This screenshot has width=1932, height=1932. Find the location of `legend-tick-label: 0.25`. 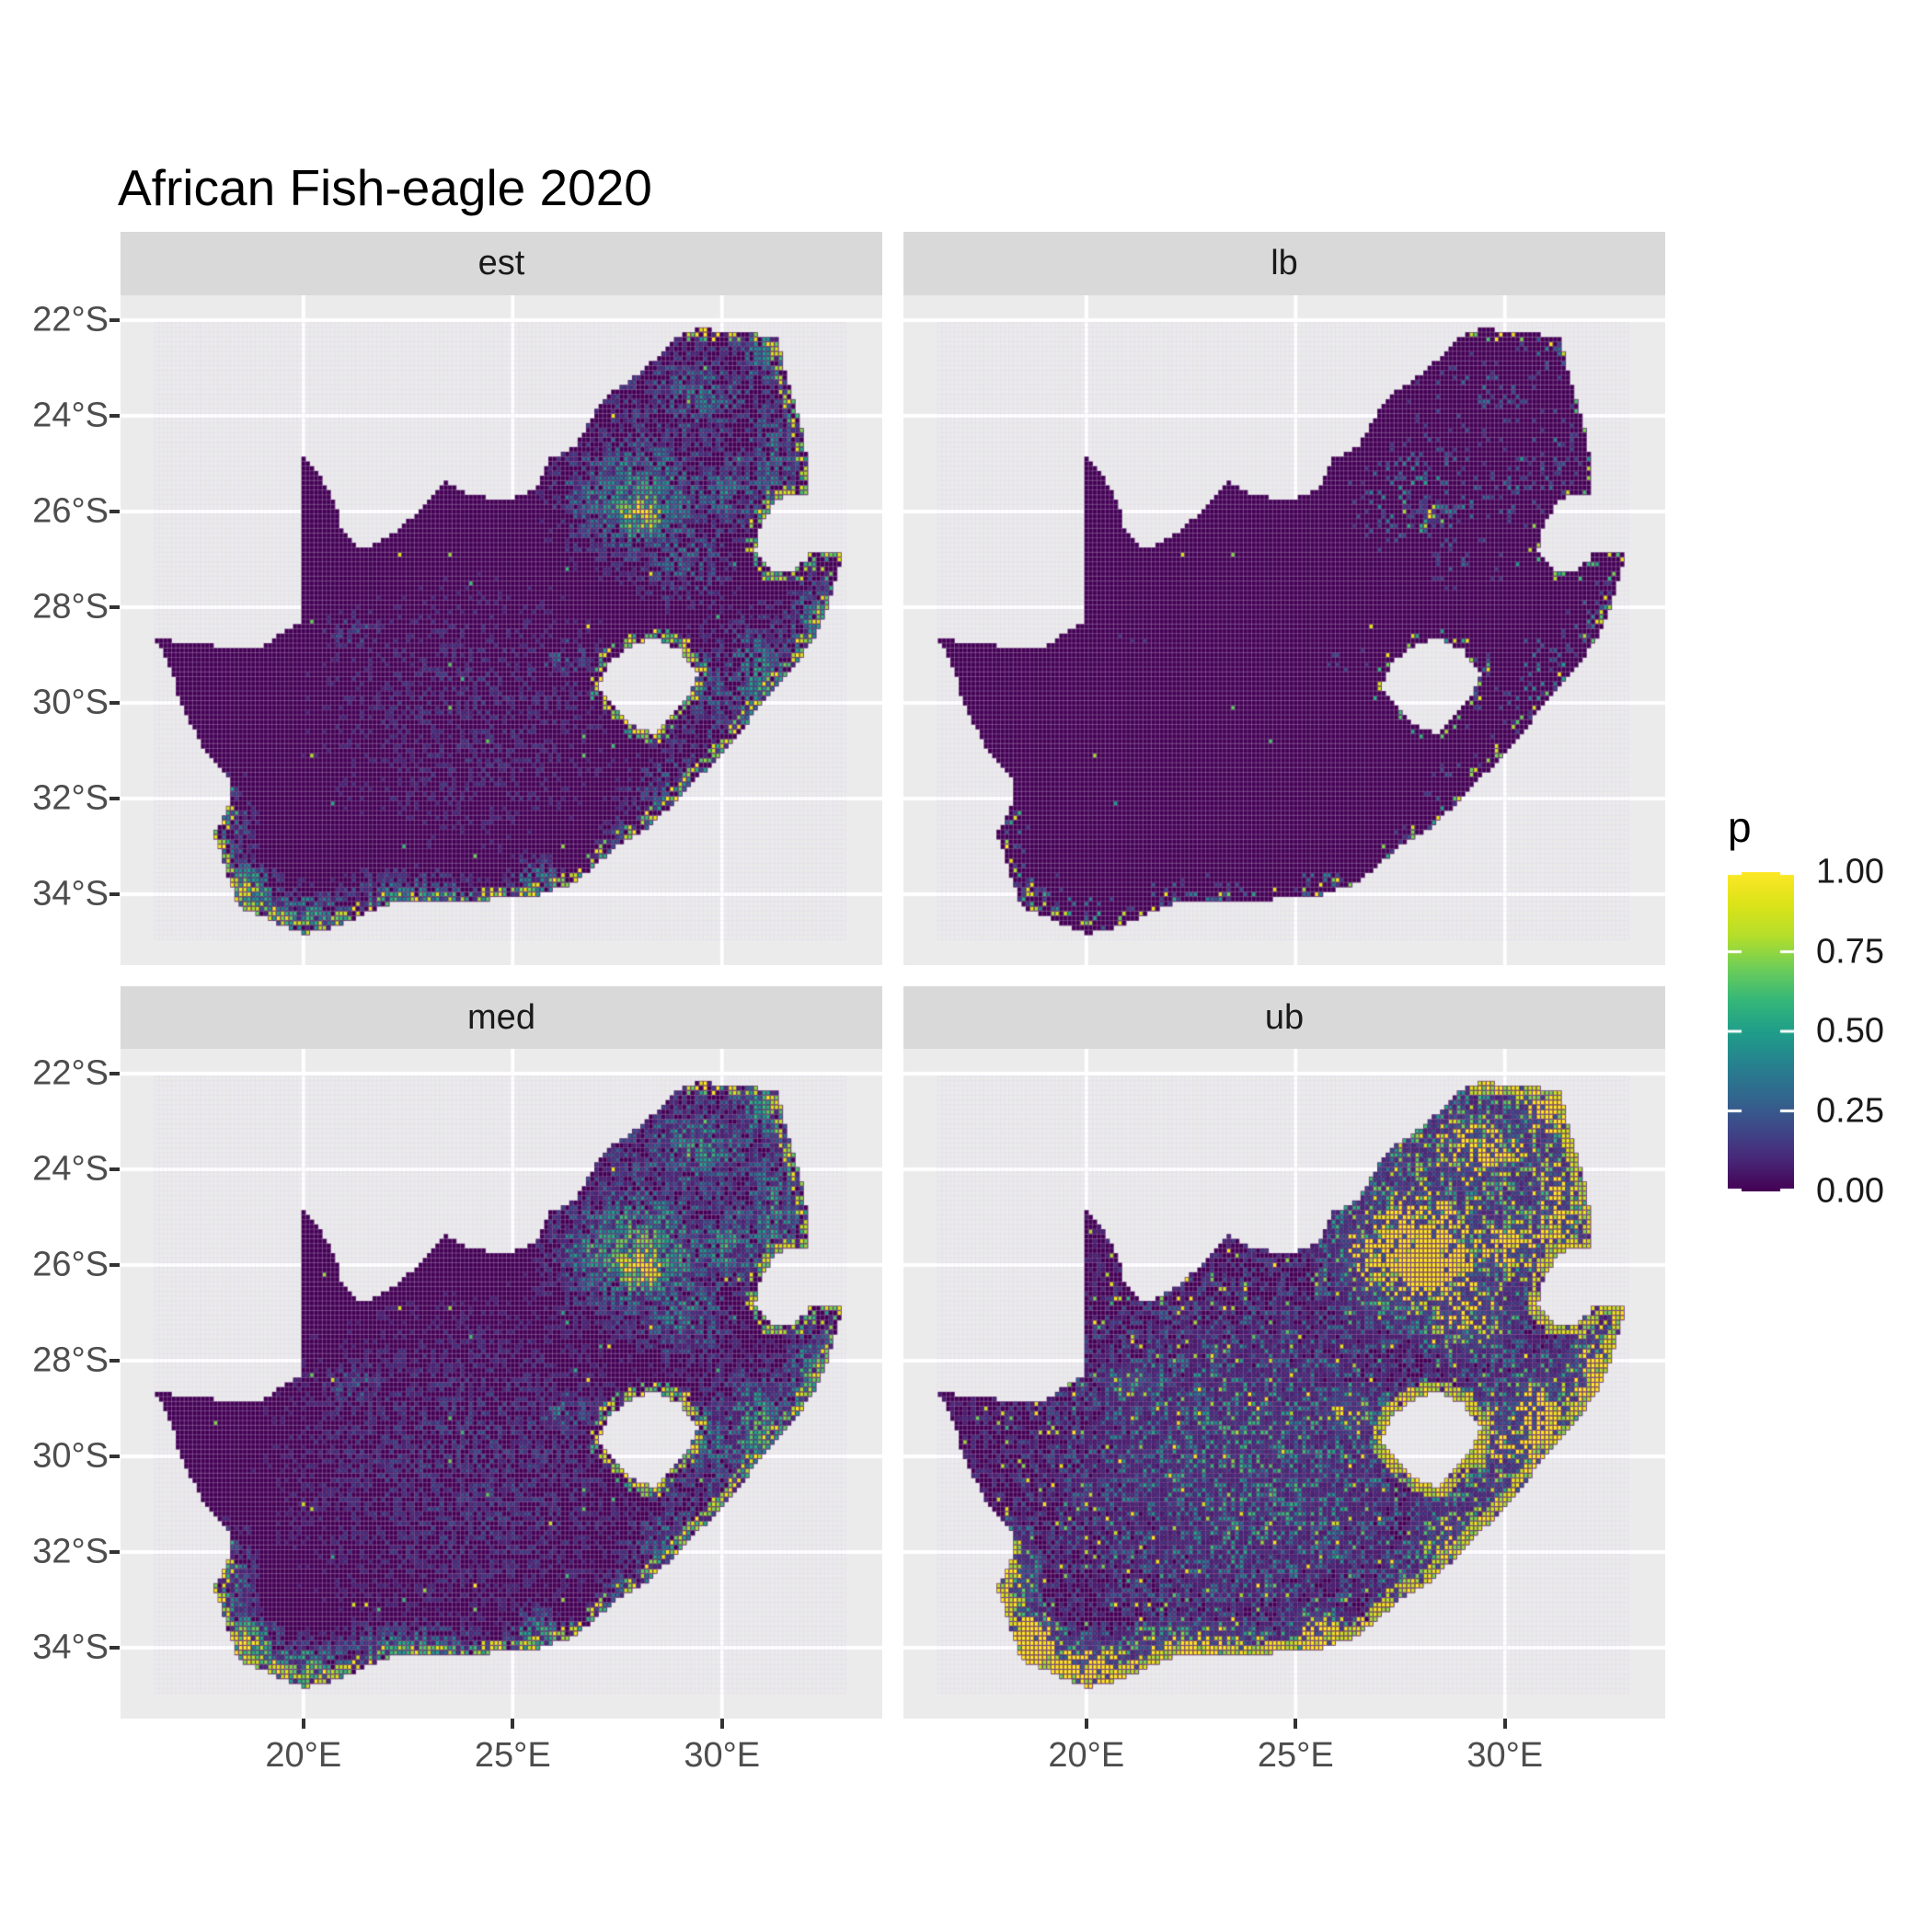

legend-tick-label: 0.25 is located at coordinates (1850, 1111).